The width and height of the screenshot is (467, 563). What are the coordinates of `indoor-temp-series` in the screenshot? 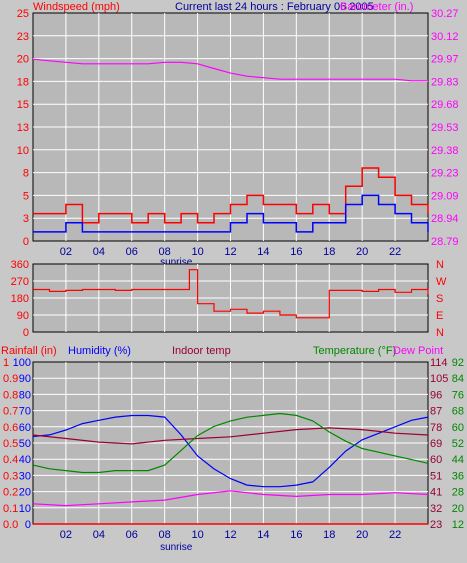 It's located at (230, 436).